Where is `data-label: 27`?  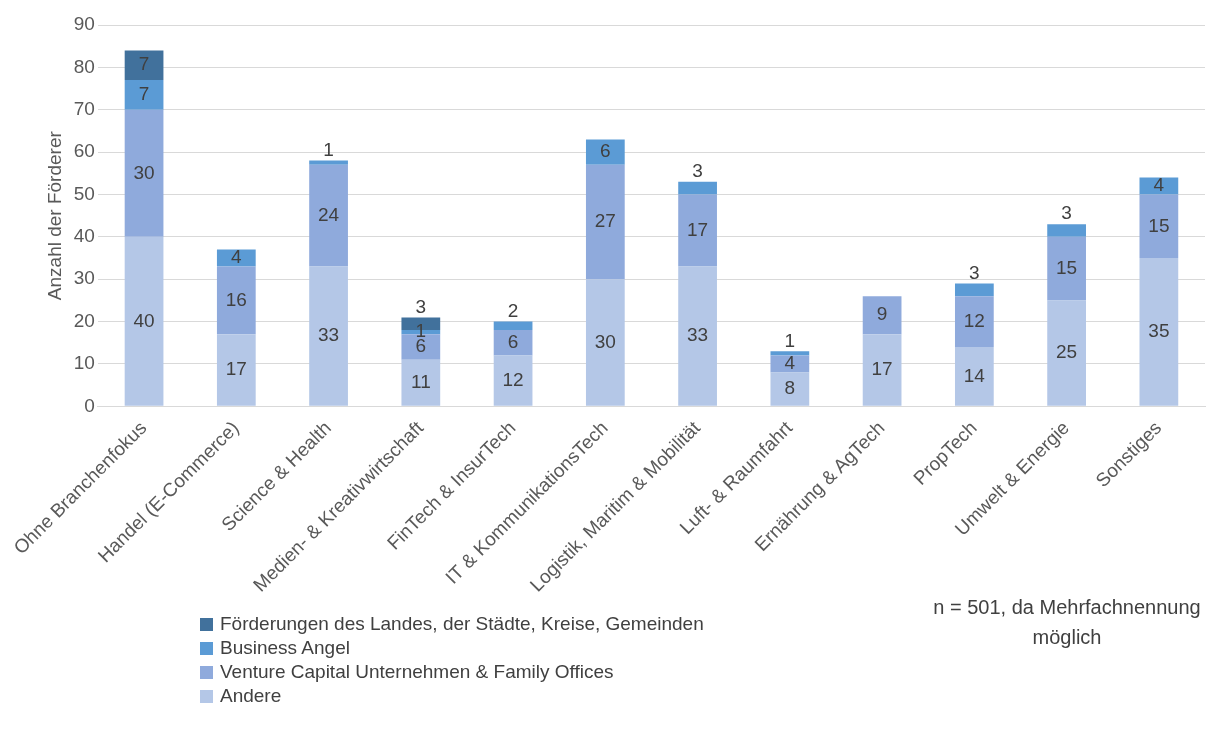 data-label: 27 is located at coordinates (605, 221).